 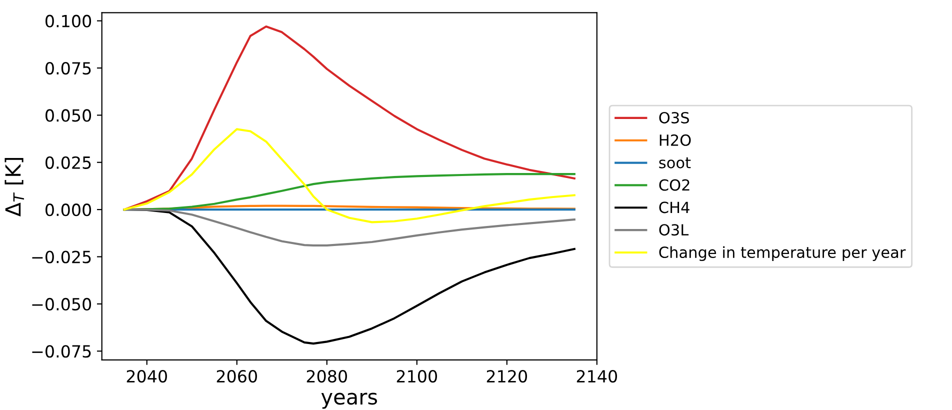 What do you see at coordinates (69, 21) in the screenshot?
I see `y-tick-label: 0.100` at bounding box center [69, 21].